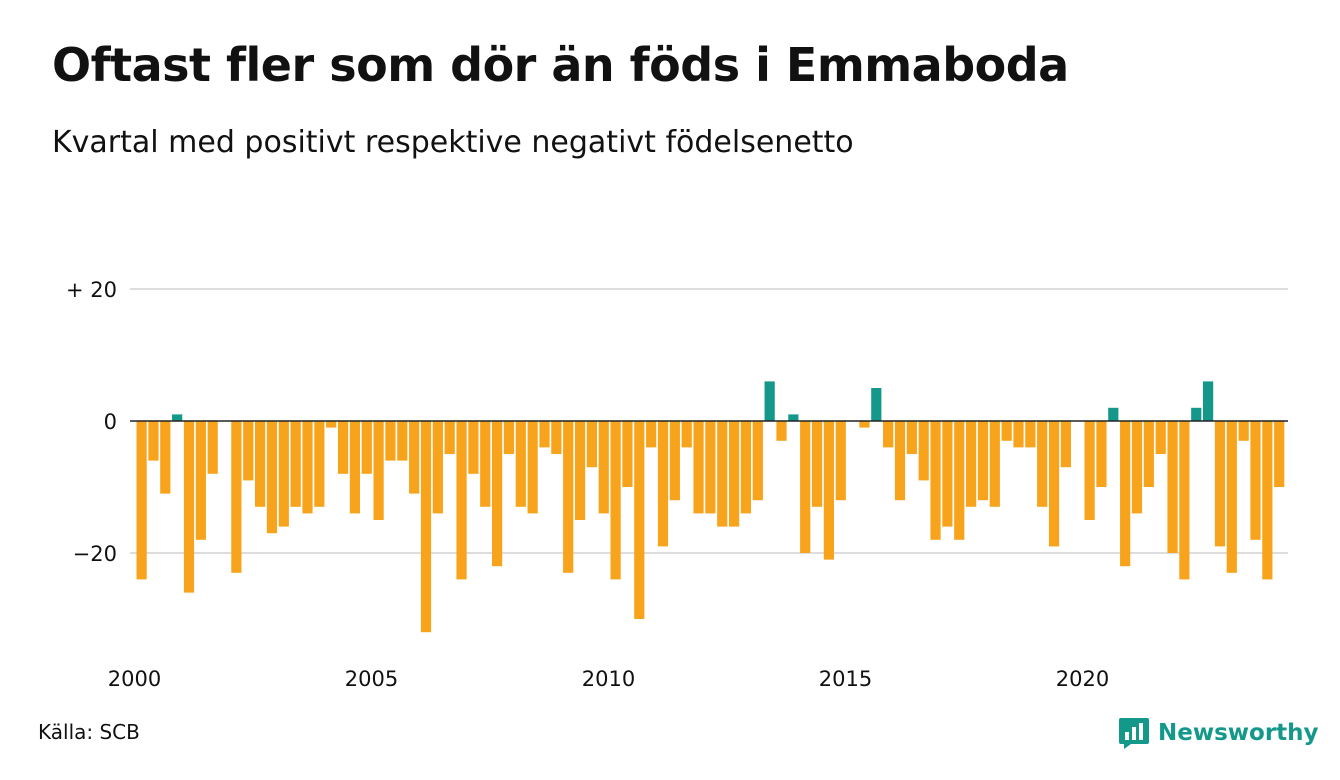  I want to click on y-tick-label: −20, so click(95, 554).